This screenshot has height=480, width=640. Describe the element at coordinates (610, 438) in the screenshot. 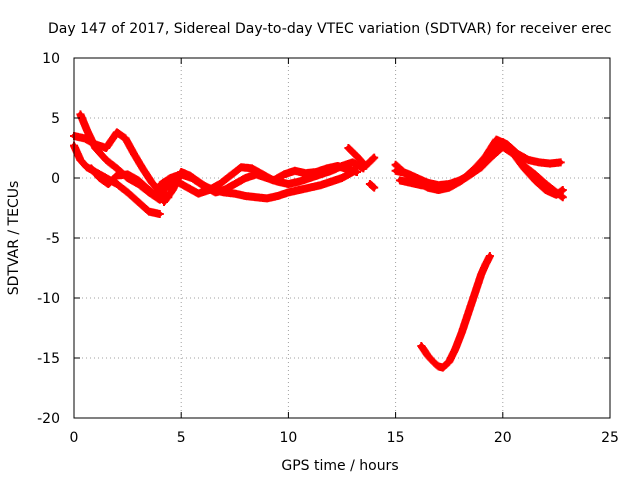

I see `x-tick-label: 25` at that location.